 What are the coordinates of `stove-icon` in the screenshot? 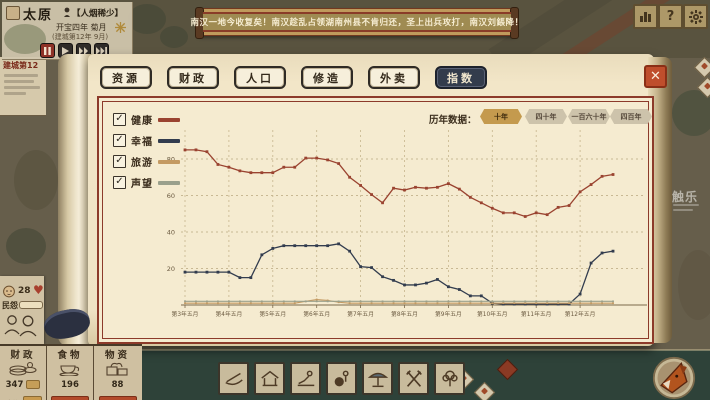 It's located at (341, 378).